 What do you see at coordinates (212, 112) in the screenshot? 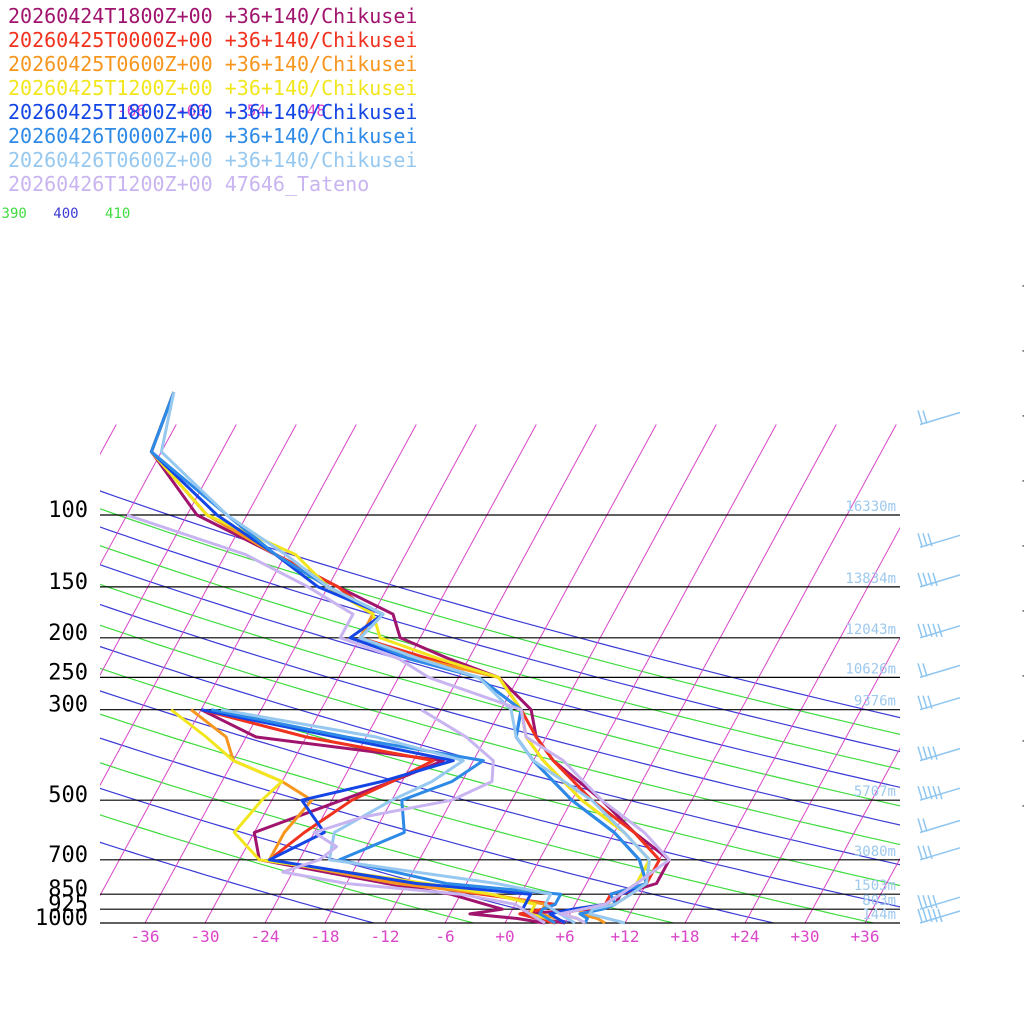
I see `legend-entry-4: 20260425T1800Z+00 +36+140/Chikusei` at bounding box center [212, 112].